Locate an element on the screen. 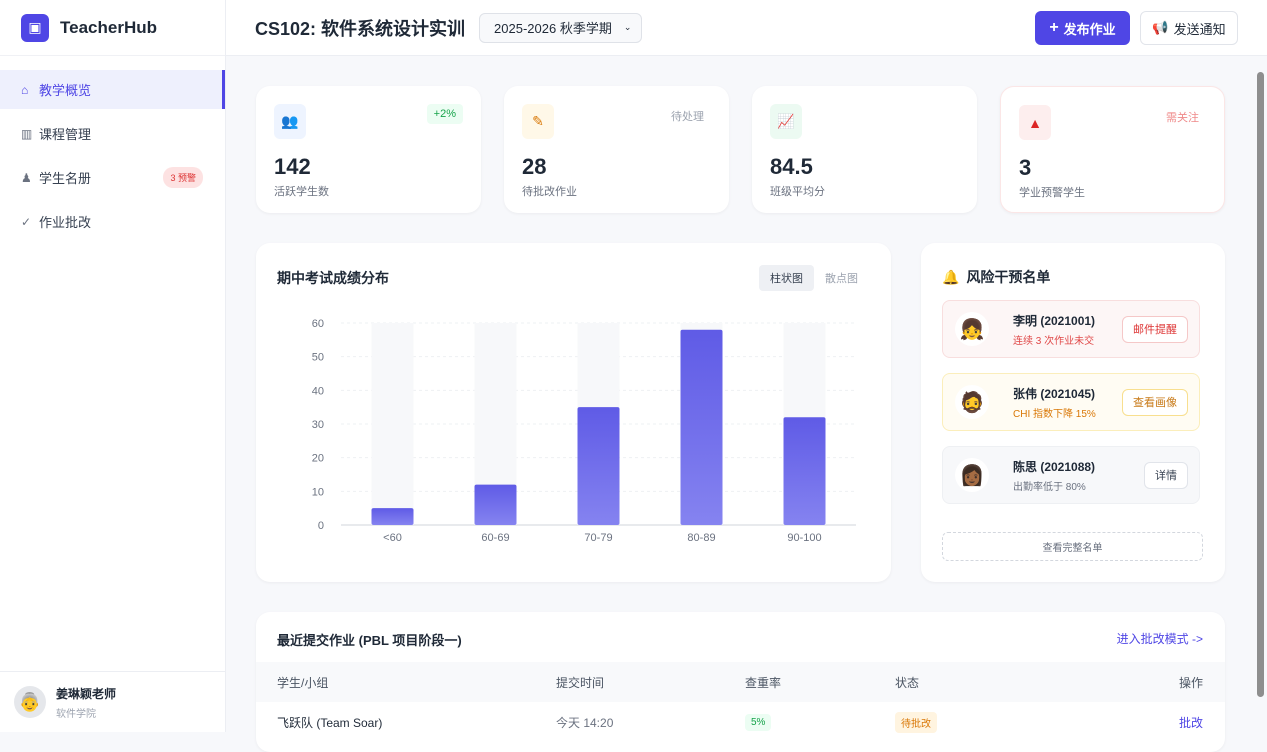 This screenshot has width=1267, height=752. home-icon: ⌂ is located at coordinates (25, 89).